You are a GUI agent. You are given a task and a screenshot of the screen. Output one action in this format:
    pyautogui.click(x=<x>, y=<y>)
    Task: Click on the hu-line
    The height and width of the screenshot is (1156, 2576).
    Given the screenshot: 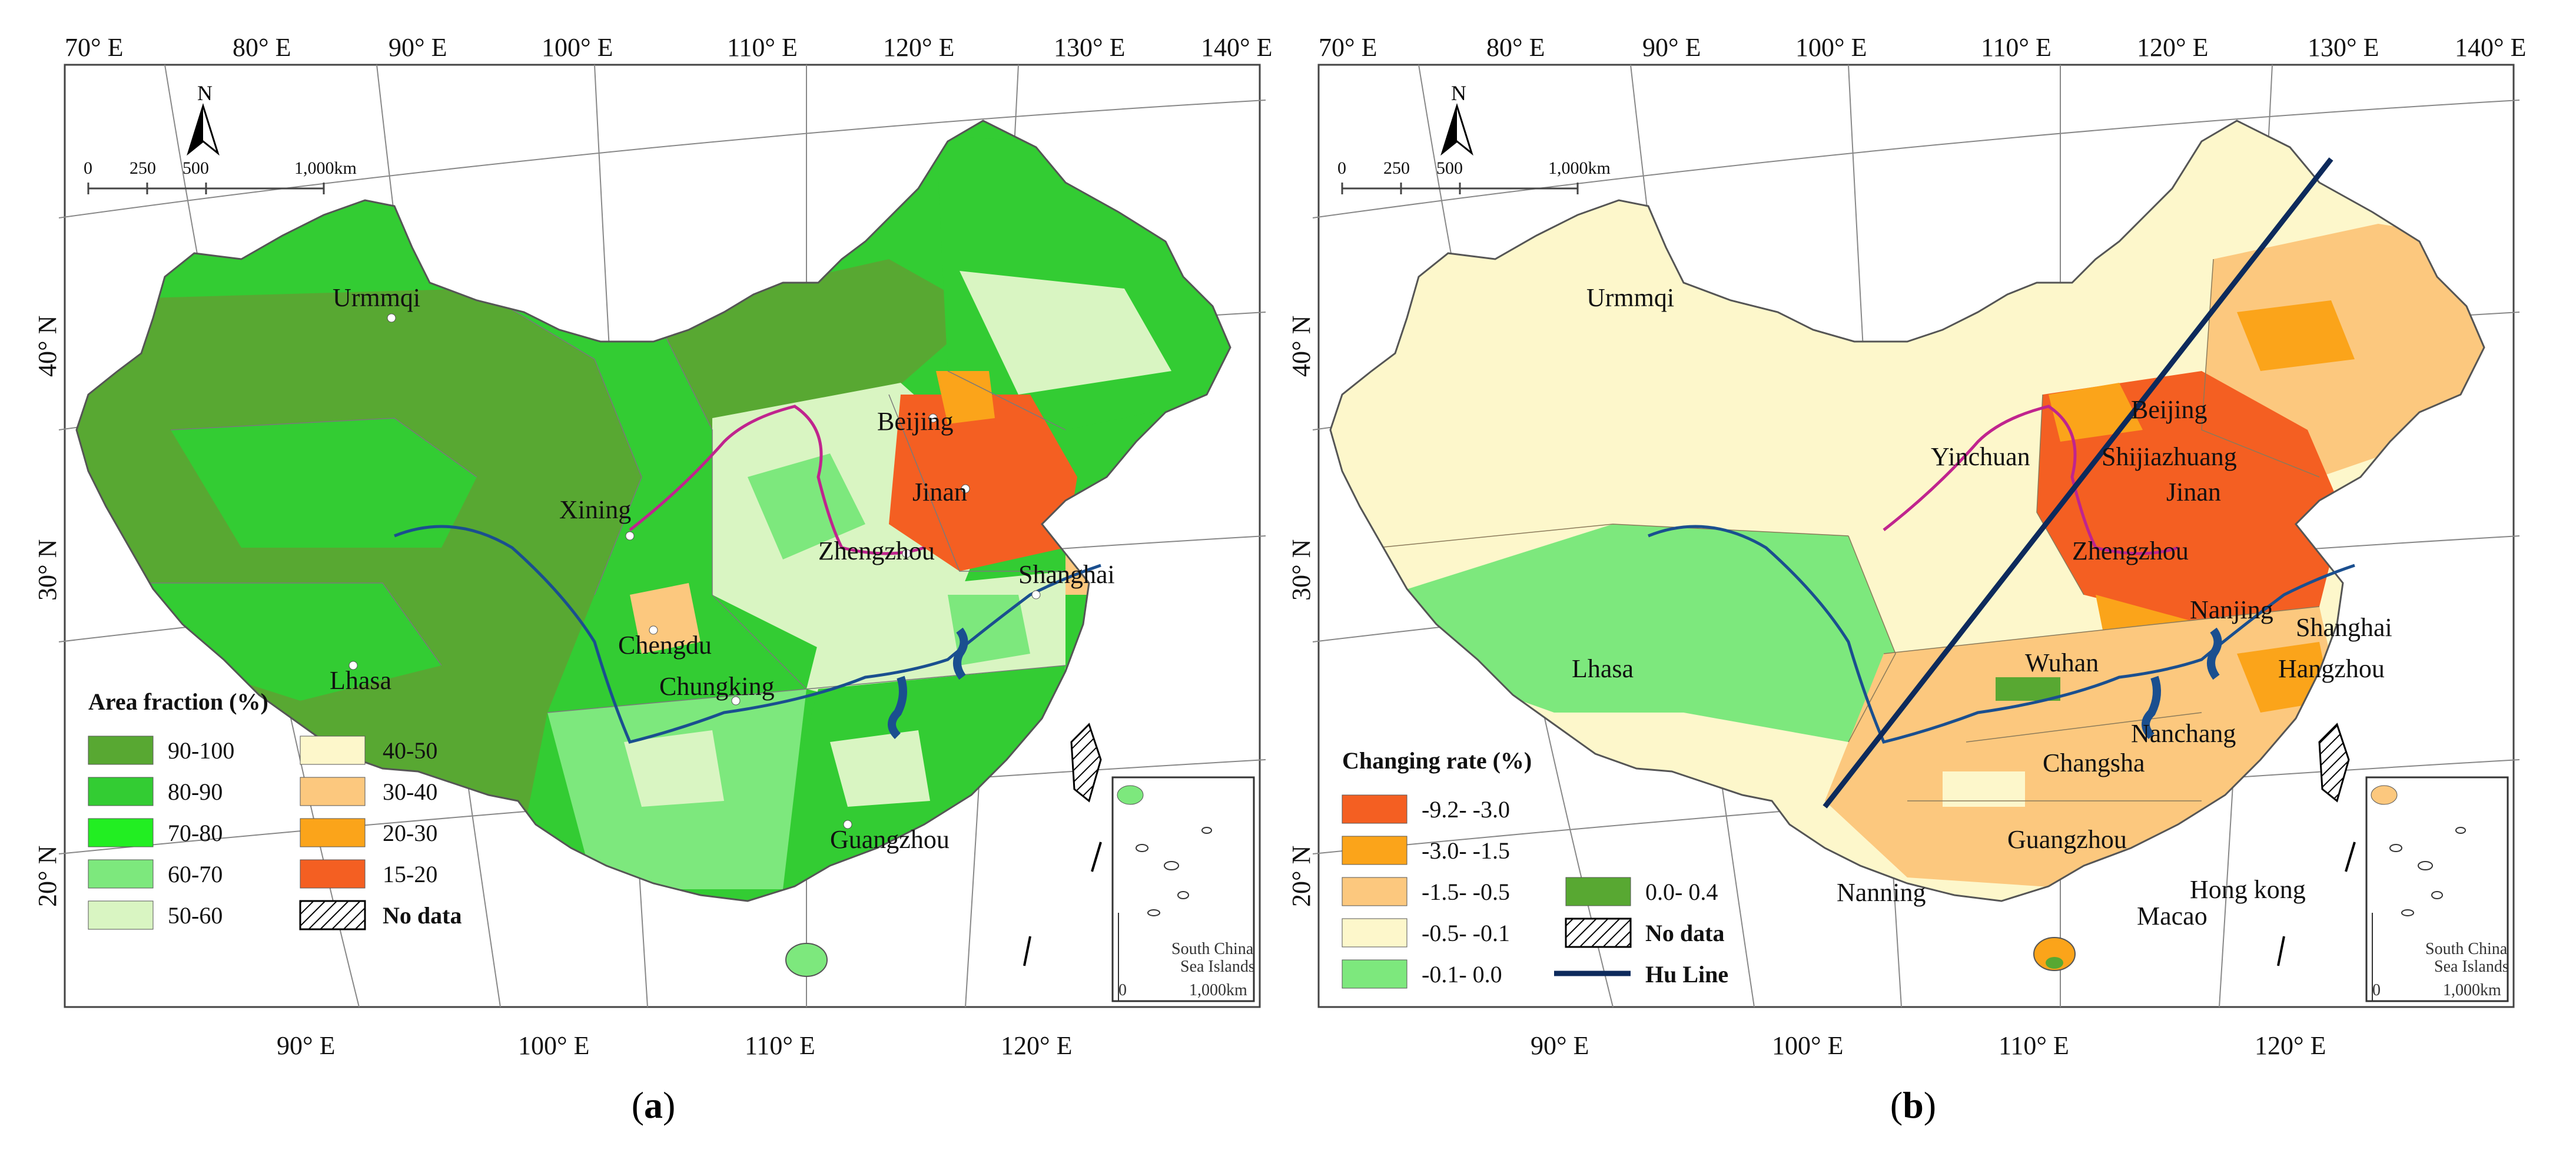 What is the action you would take?
    pyautogui.click(x=2078, y=483)
    